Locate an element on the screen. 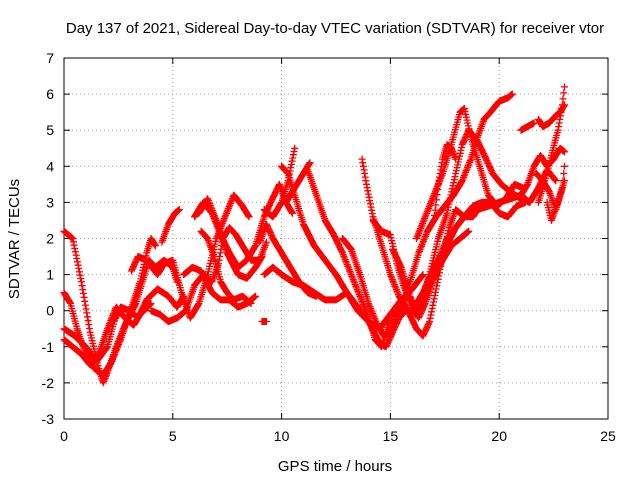 This screenshot has width=640, height=480. y-tick-label: 7 is located at coordinates (50, 58).